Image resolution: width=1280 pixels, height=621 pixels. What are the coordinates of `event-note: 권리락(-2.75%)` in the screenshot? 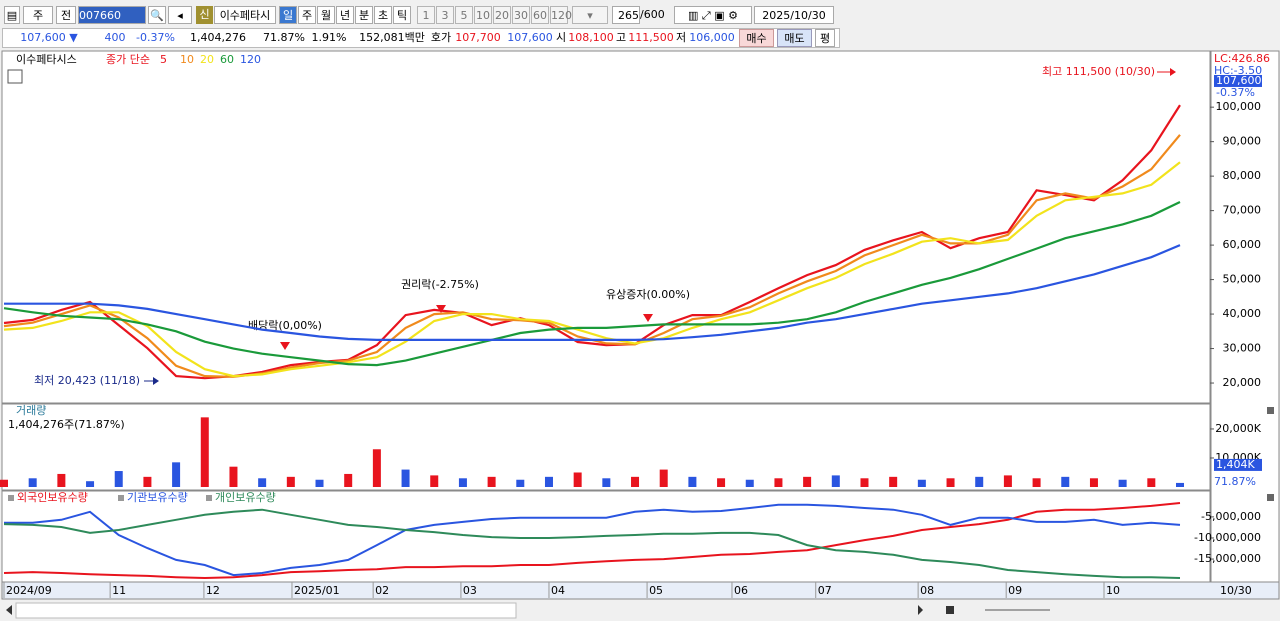 It's located at (440, 284).